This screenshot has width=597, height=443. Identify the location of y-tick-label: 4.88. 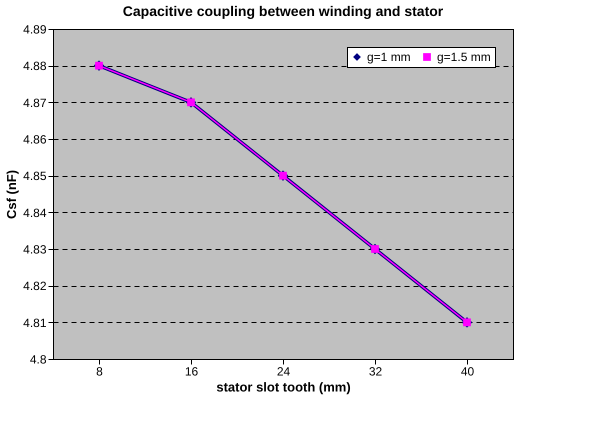
(35, 66).